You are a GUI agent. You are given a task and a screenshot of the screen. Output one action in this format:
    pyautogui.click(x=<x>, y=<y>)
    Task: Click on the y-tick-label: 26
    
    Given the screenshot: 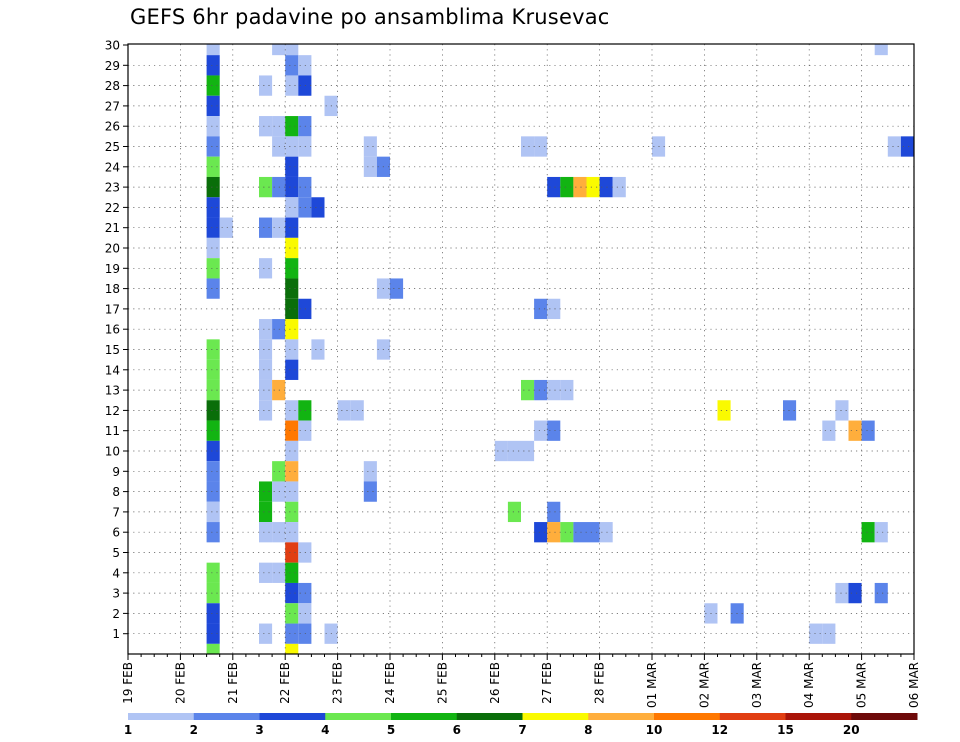 What is the action you would take?
    pyautogui.click(x=112, y=127)
    